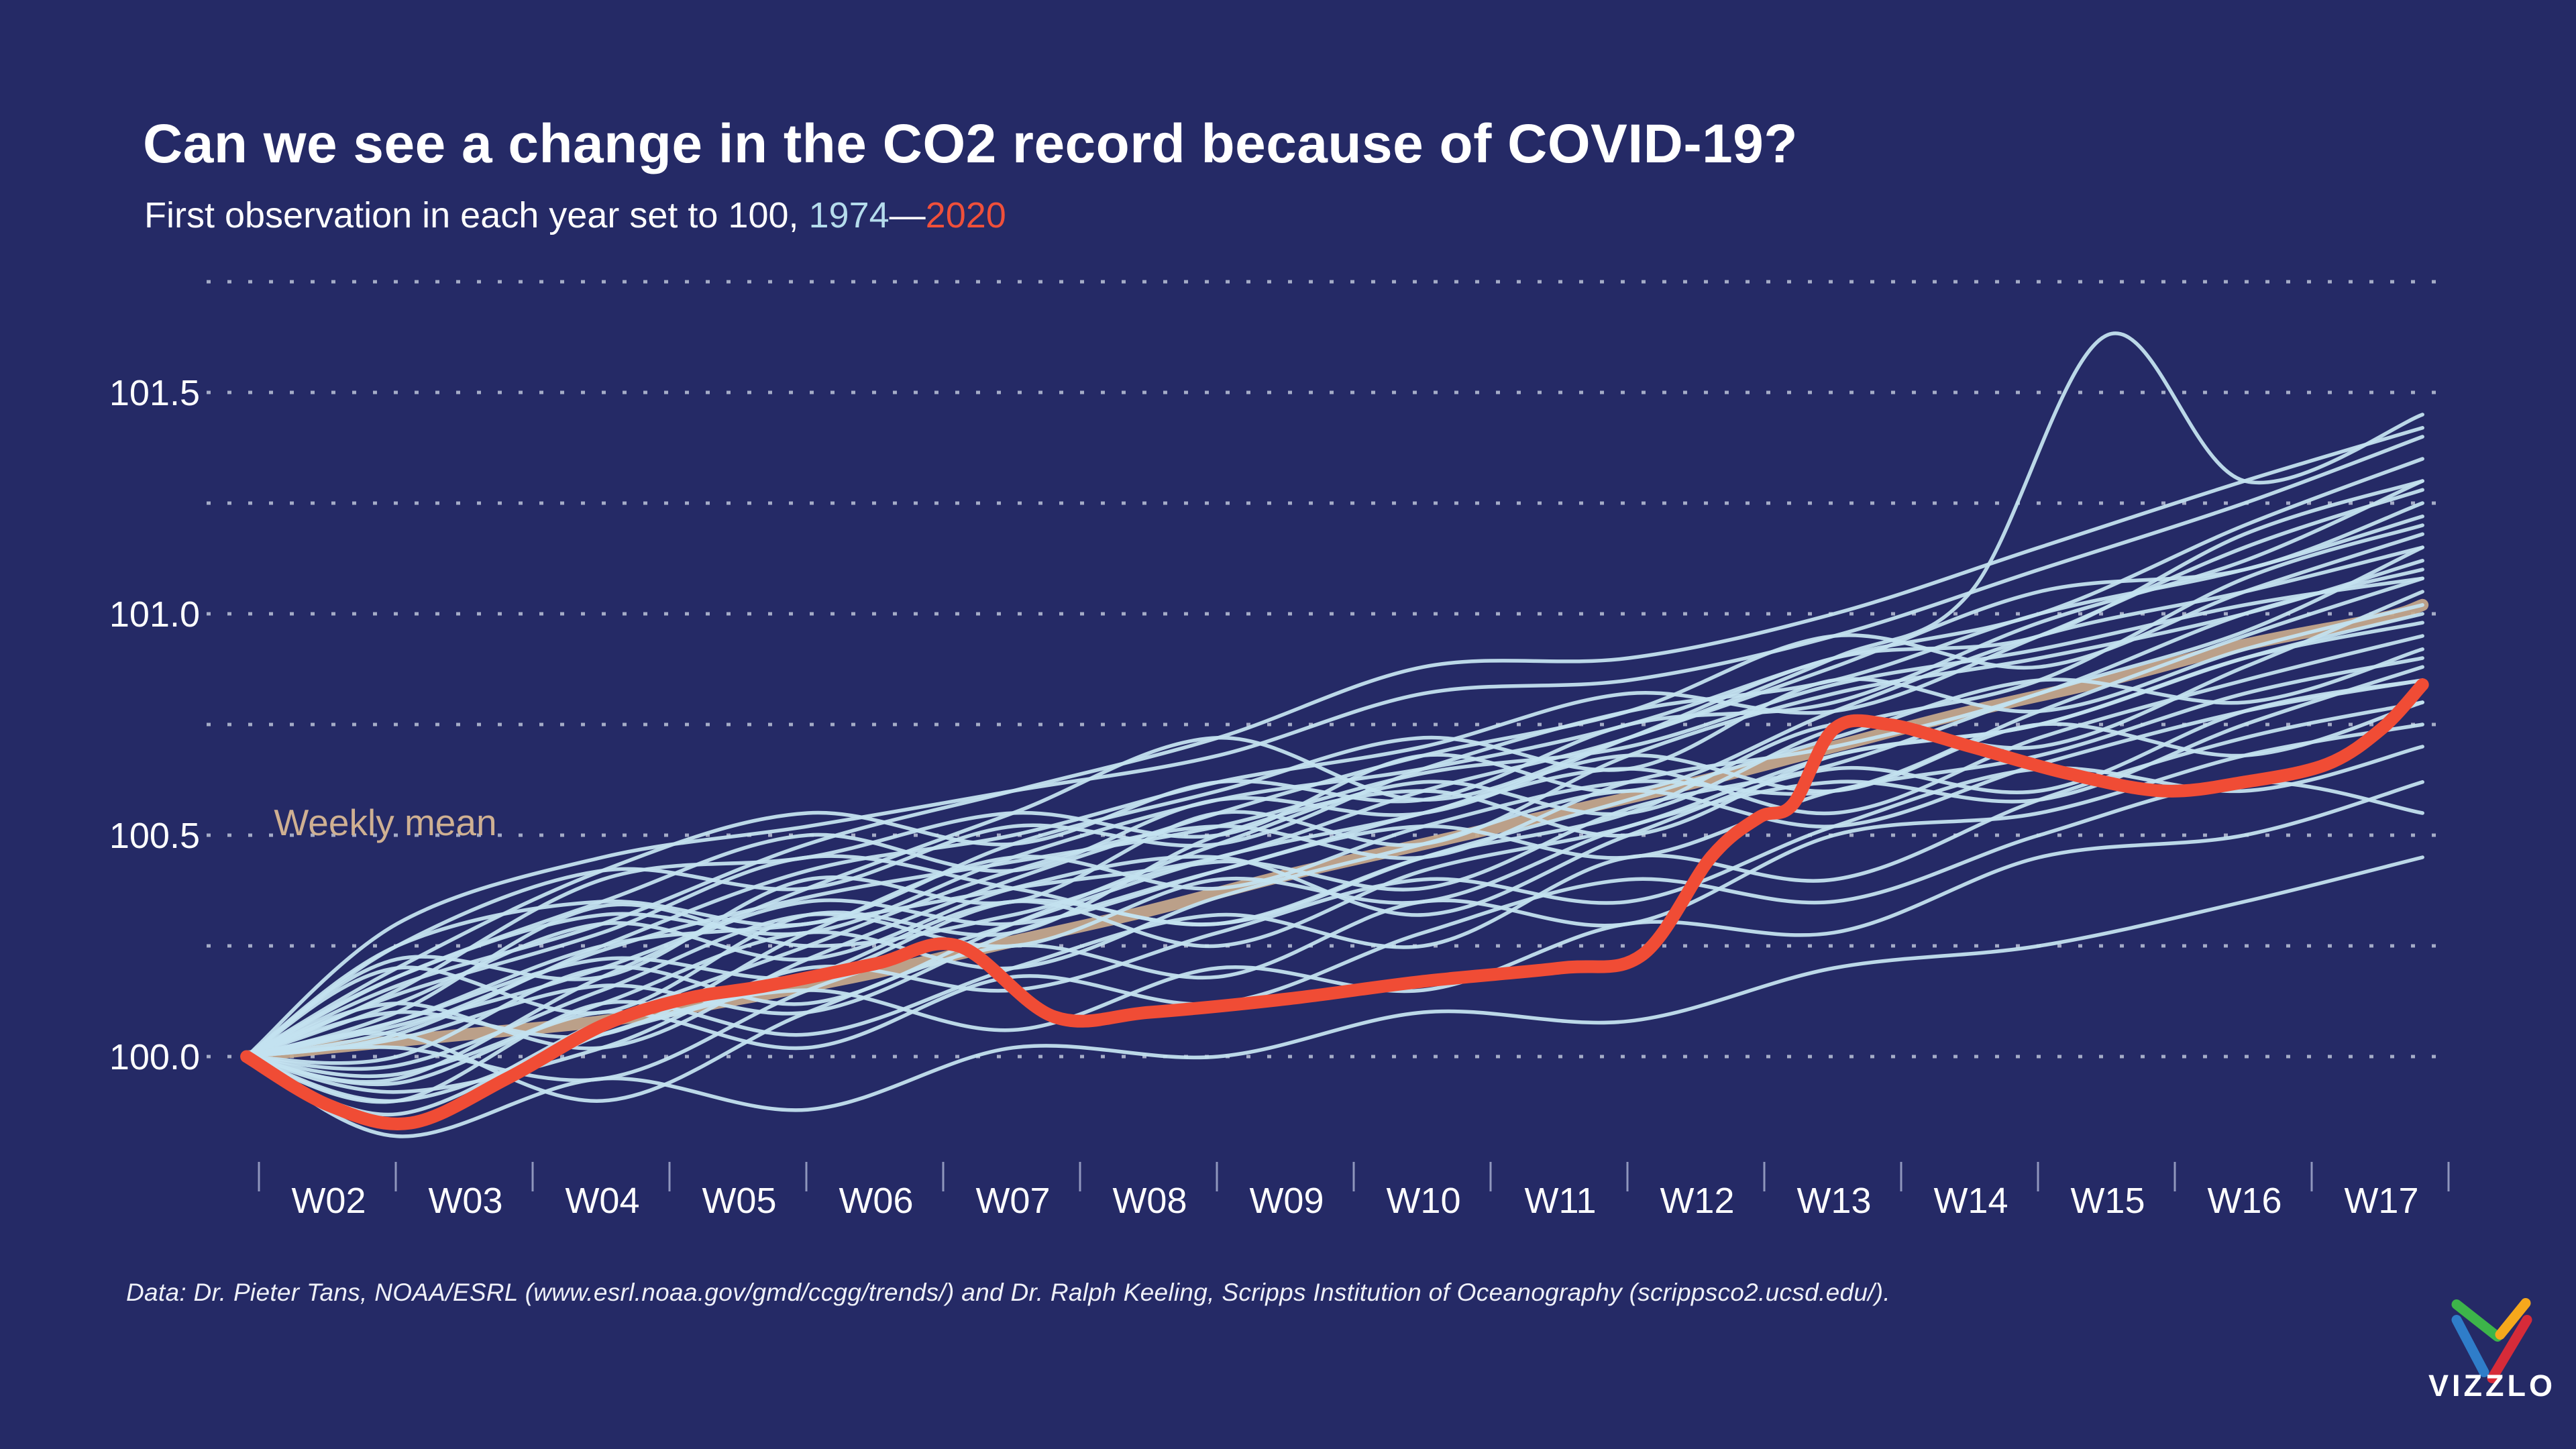  I want to click on x-axis-label: W07, so click(1012, 1201).